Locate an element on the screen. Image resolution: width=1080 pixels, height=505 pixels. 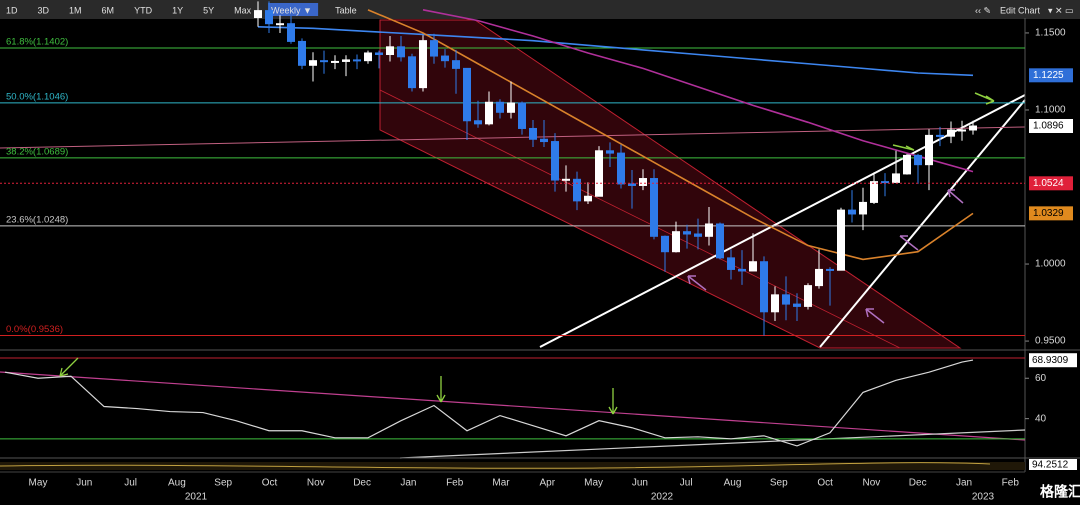
toolbar-buttons: 1D 3D 1M 6M YTD 1Y 5Y Max Weekly ▼ Table is located at coordinates (181, 9).